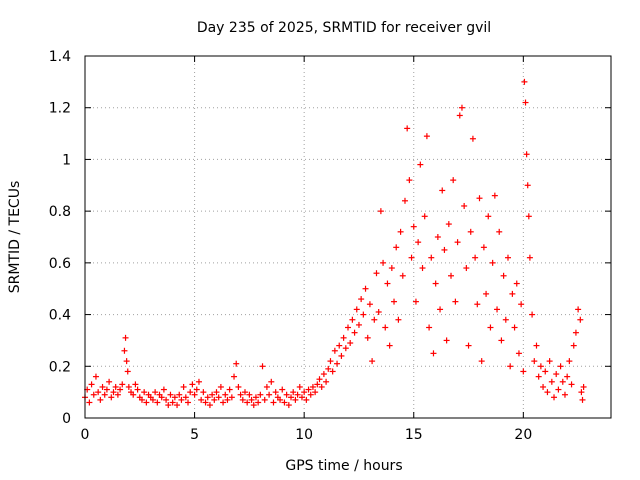  Describe the element at coordinates (60, 57) in the screenshot. I see `y-tick-label: 1.4` at that location.